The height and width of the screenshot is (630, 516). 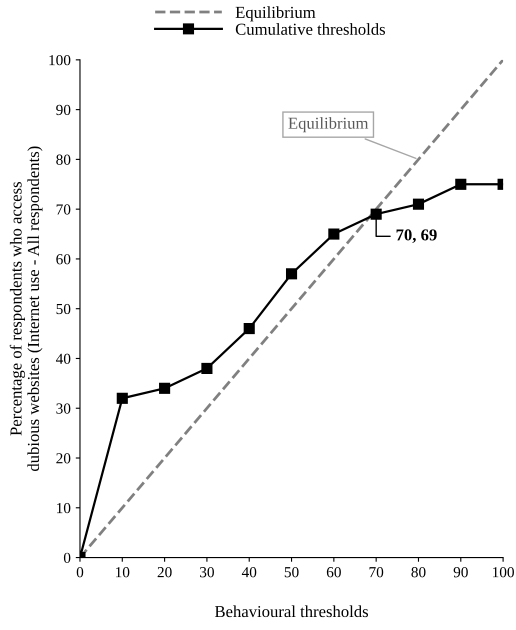 I want to click on x-tick-label: 10, so click(x=123, y=572).